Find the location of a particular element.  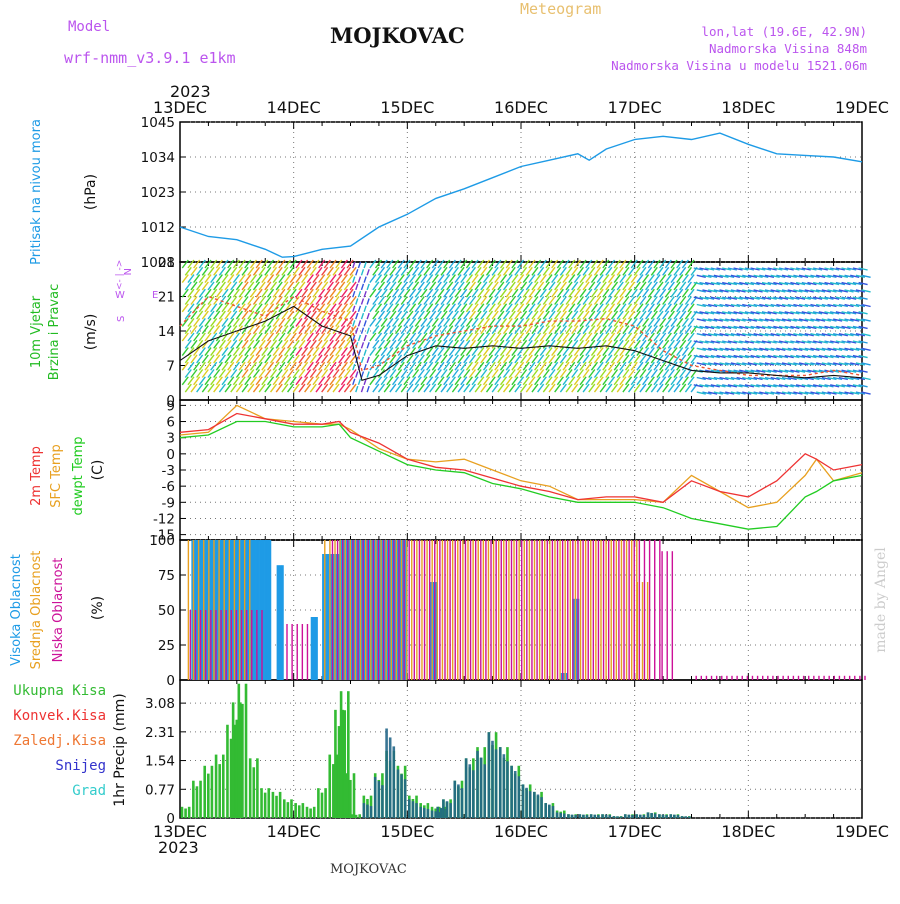

temperature-2m-line is located at coordinates (521, 457).